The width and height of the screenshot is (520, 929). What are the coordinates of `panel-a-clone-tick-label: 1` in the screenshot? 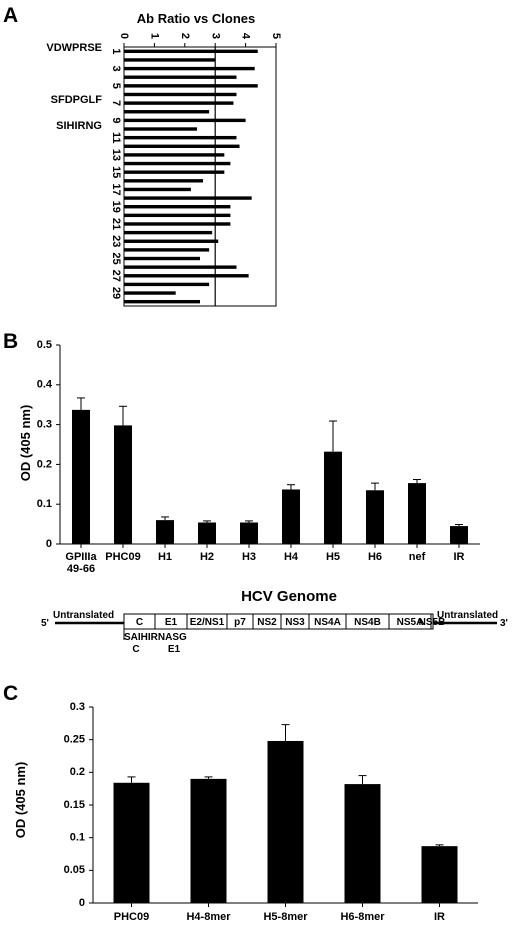 It's located at (116, 51).